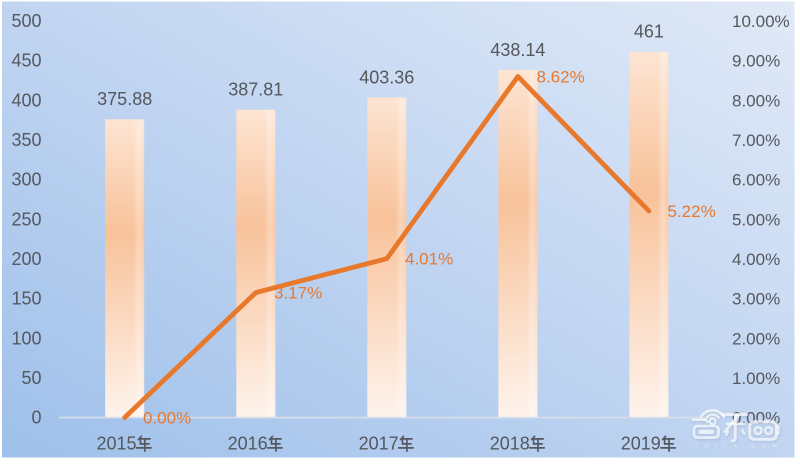 The width and height of the screenshot is (800, 466). Describe the element at coordinates (255, 90) in the screenshot. I see `svg-text: 387.81` at that location.